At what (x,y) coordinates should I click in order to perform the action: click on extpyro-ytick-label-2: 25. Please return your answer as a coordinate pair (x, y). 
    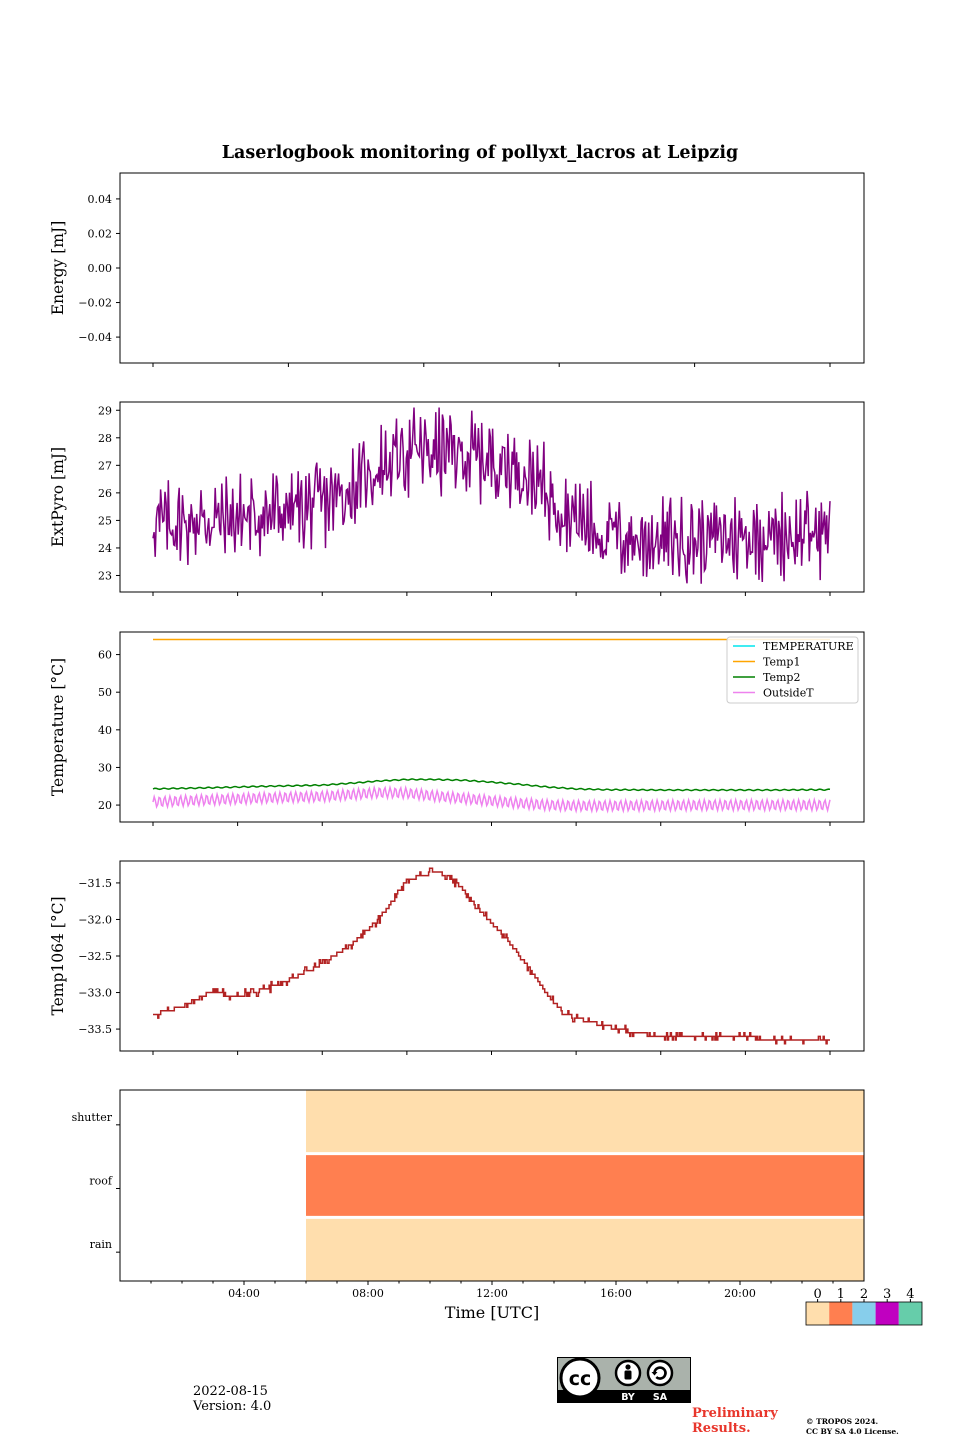
    Looking at the image, I should click on (105, 520).